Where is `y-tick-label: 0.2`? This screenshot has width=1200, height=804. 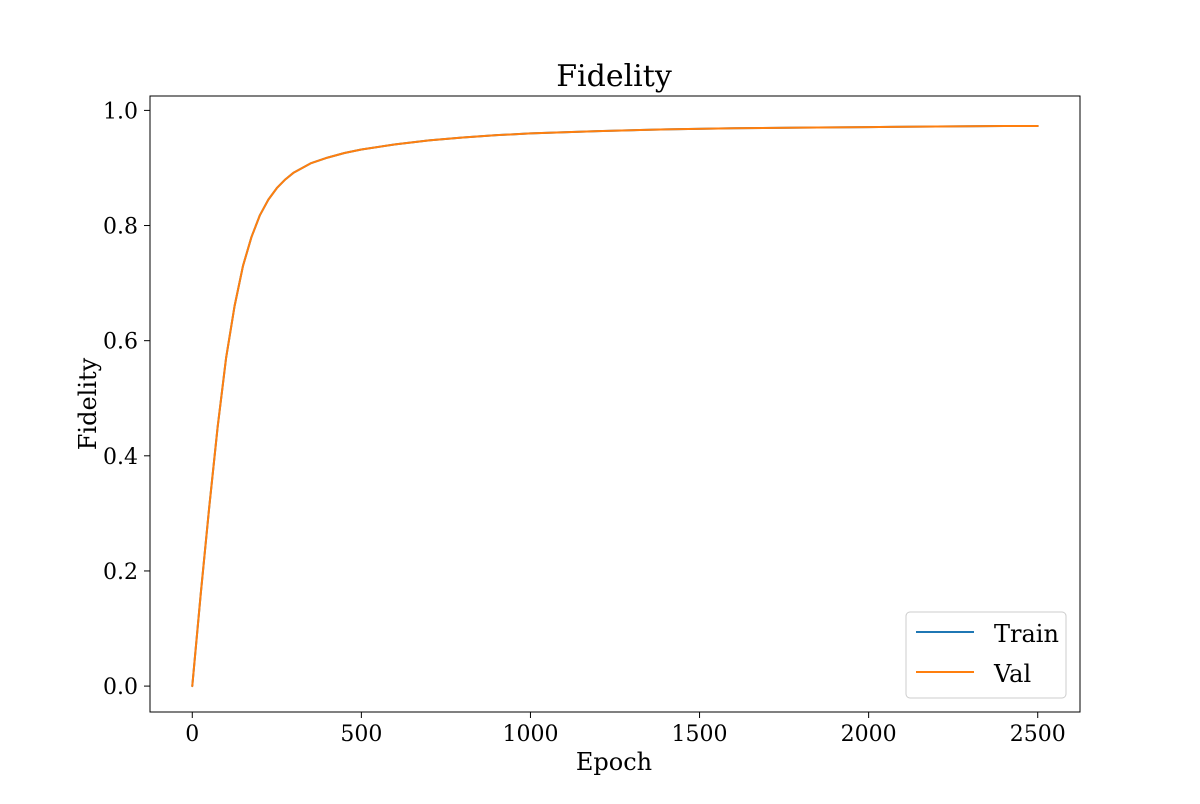
y-tick-label: 0.2 is located at coordinates (120, 572).